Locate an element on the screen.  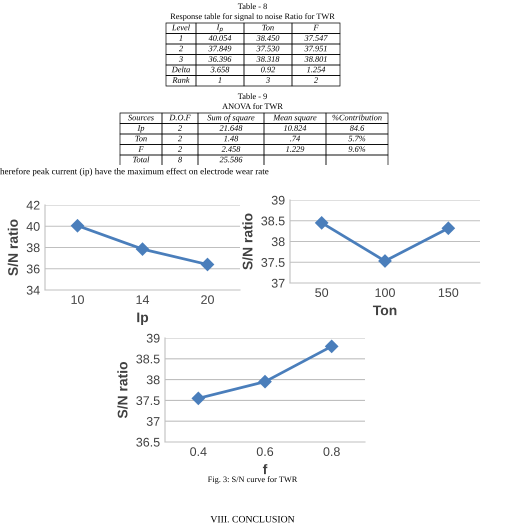
text: herefore peak current (ip) have the maximum effect on electrode wear rate is located at coordinates (134, 172).